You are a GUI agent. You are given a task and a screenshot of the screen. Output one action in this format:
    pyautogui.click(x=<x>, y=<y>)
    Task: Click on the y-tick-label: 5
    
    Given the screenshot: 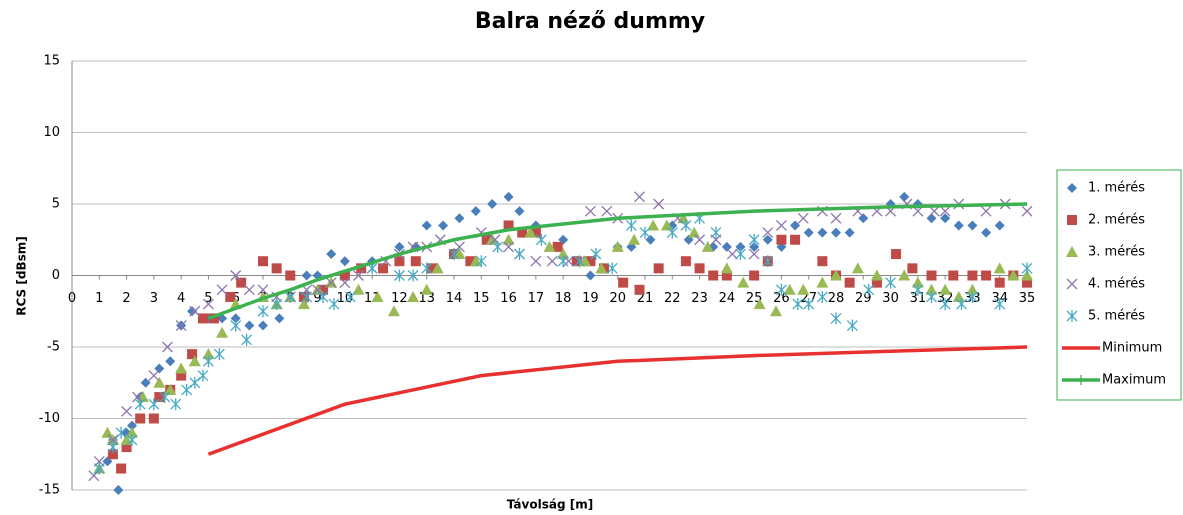 What is the action you would take?
    pyautogui.click(x=56, y=204)
    